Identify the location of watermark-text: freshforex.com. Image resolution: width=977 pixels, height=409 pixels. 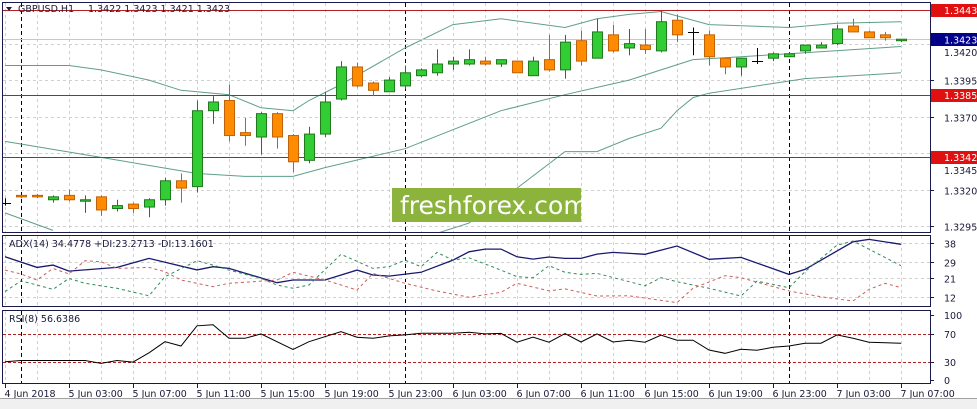
(494, 205).